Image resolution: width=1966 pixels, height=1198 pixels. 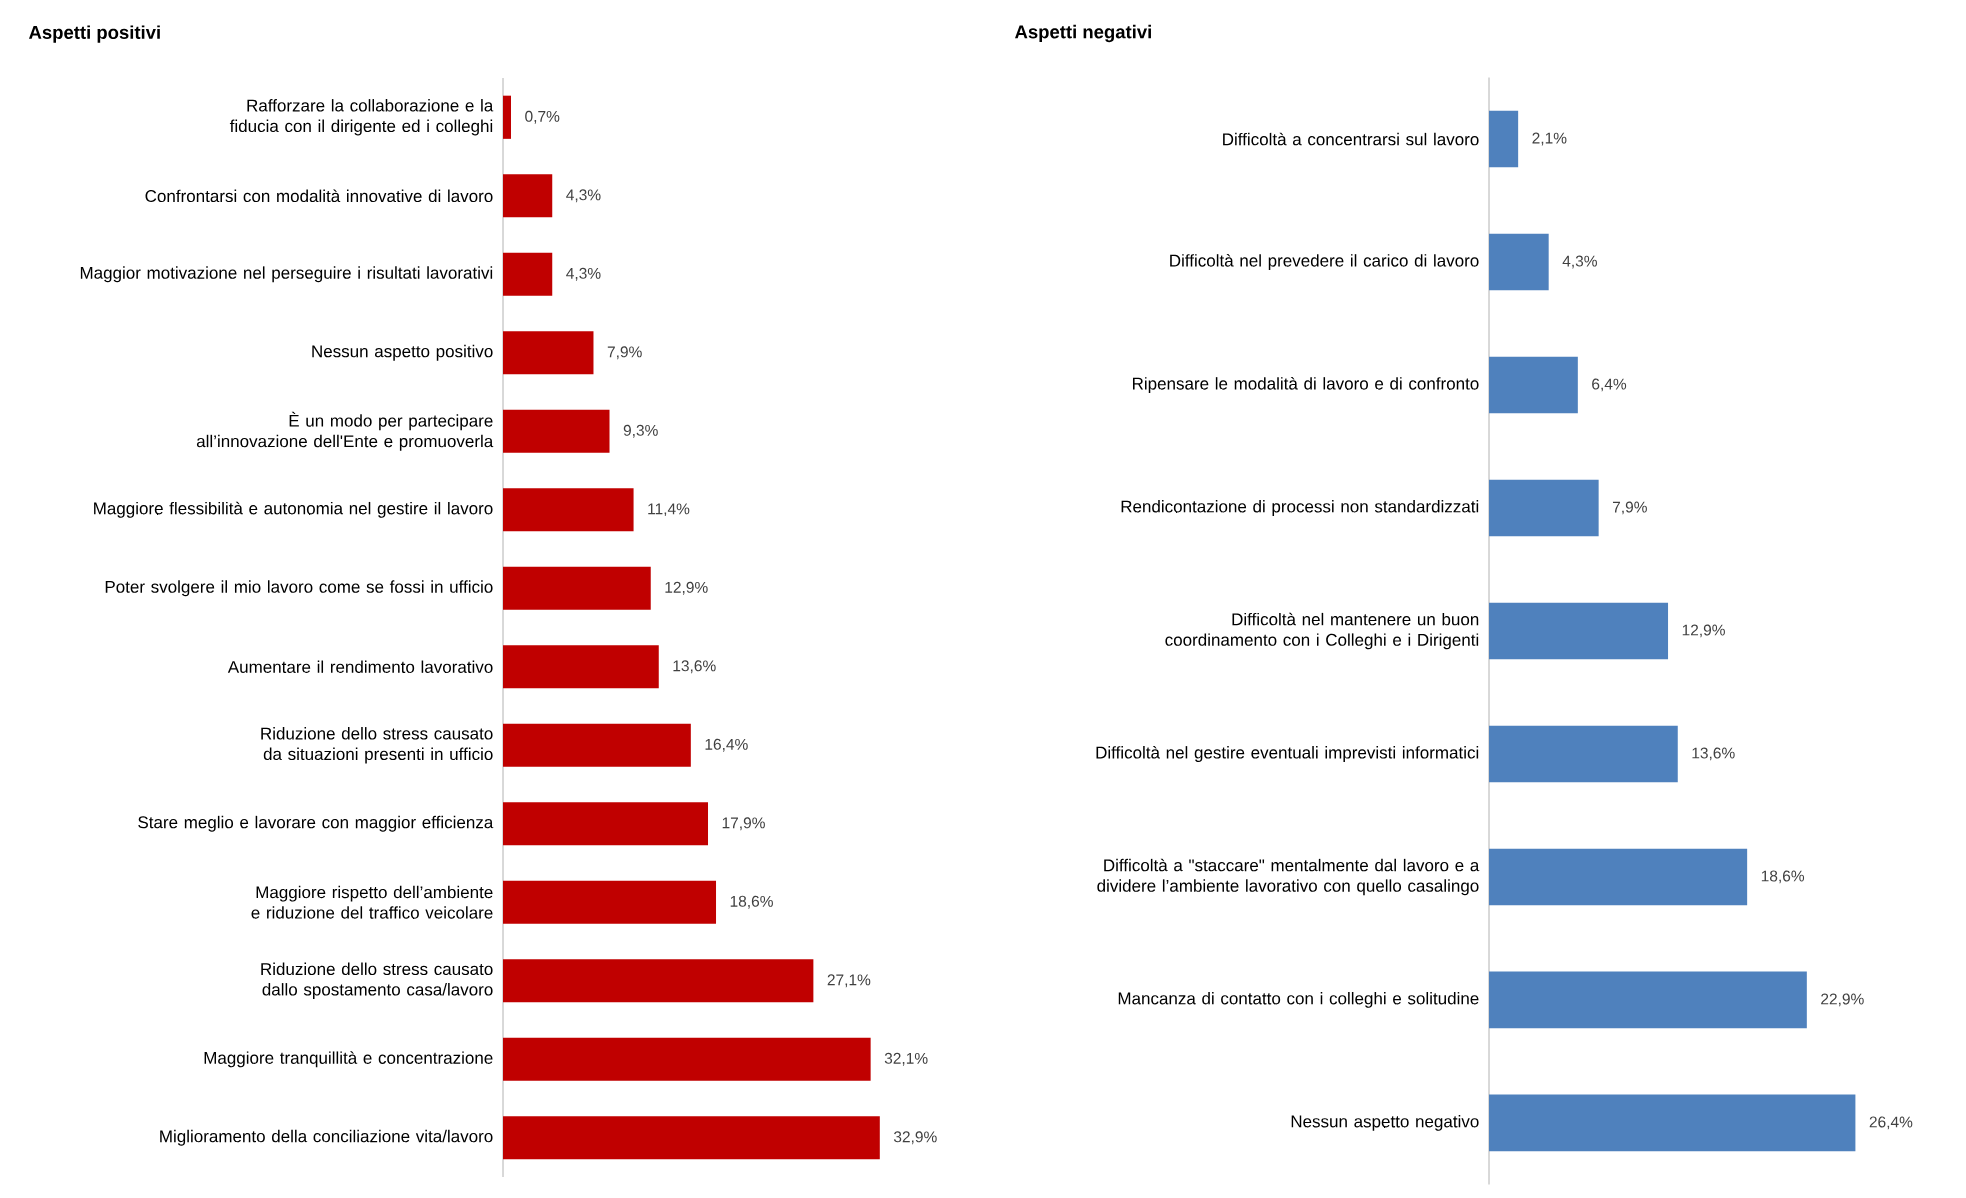 What do you see at coordinates (1609, 385) in the screenshot?
I see `data-label: 6,4%` at bounding box center [1609, 385].